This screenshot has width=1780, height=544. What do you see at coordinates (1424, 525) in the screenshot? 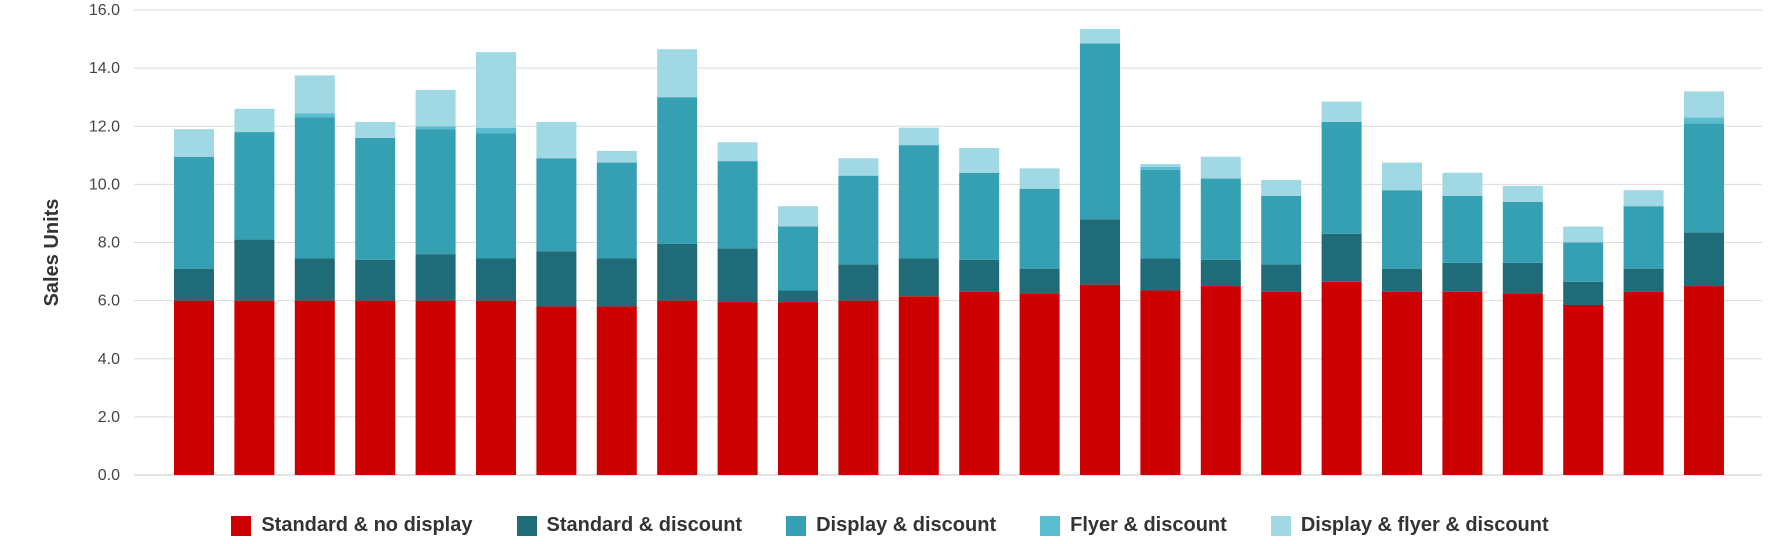
I see `legend-label: Display & flyer & discount` at bounding box center [1424, 525].